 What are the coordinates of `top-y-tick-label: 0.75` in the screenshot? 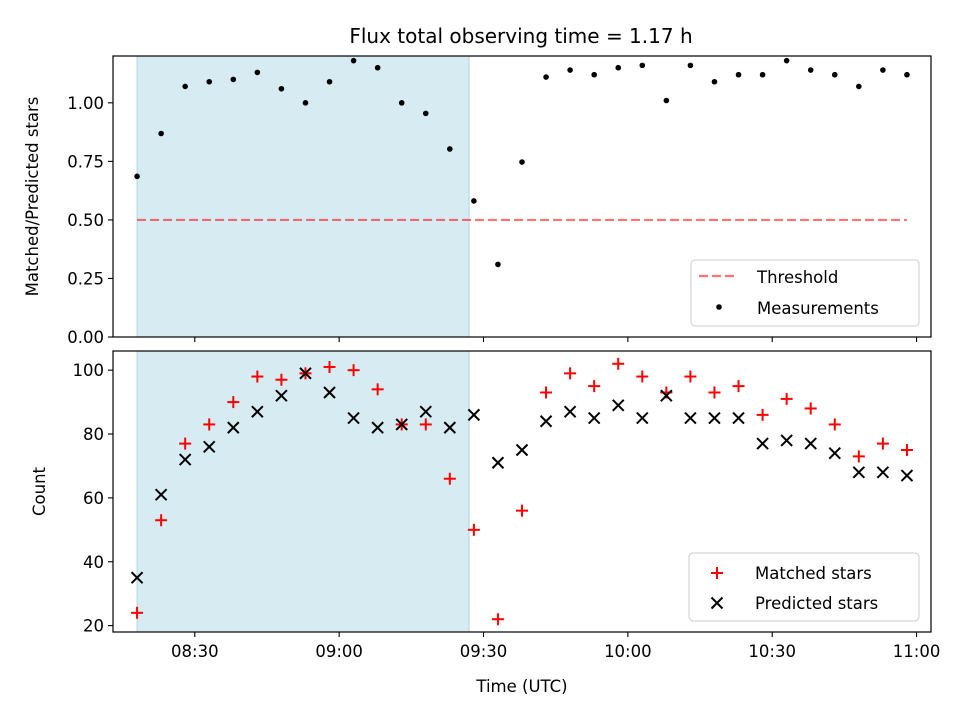 It's located at (85, 161).